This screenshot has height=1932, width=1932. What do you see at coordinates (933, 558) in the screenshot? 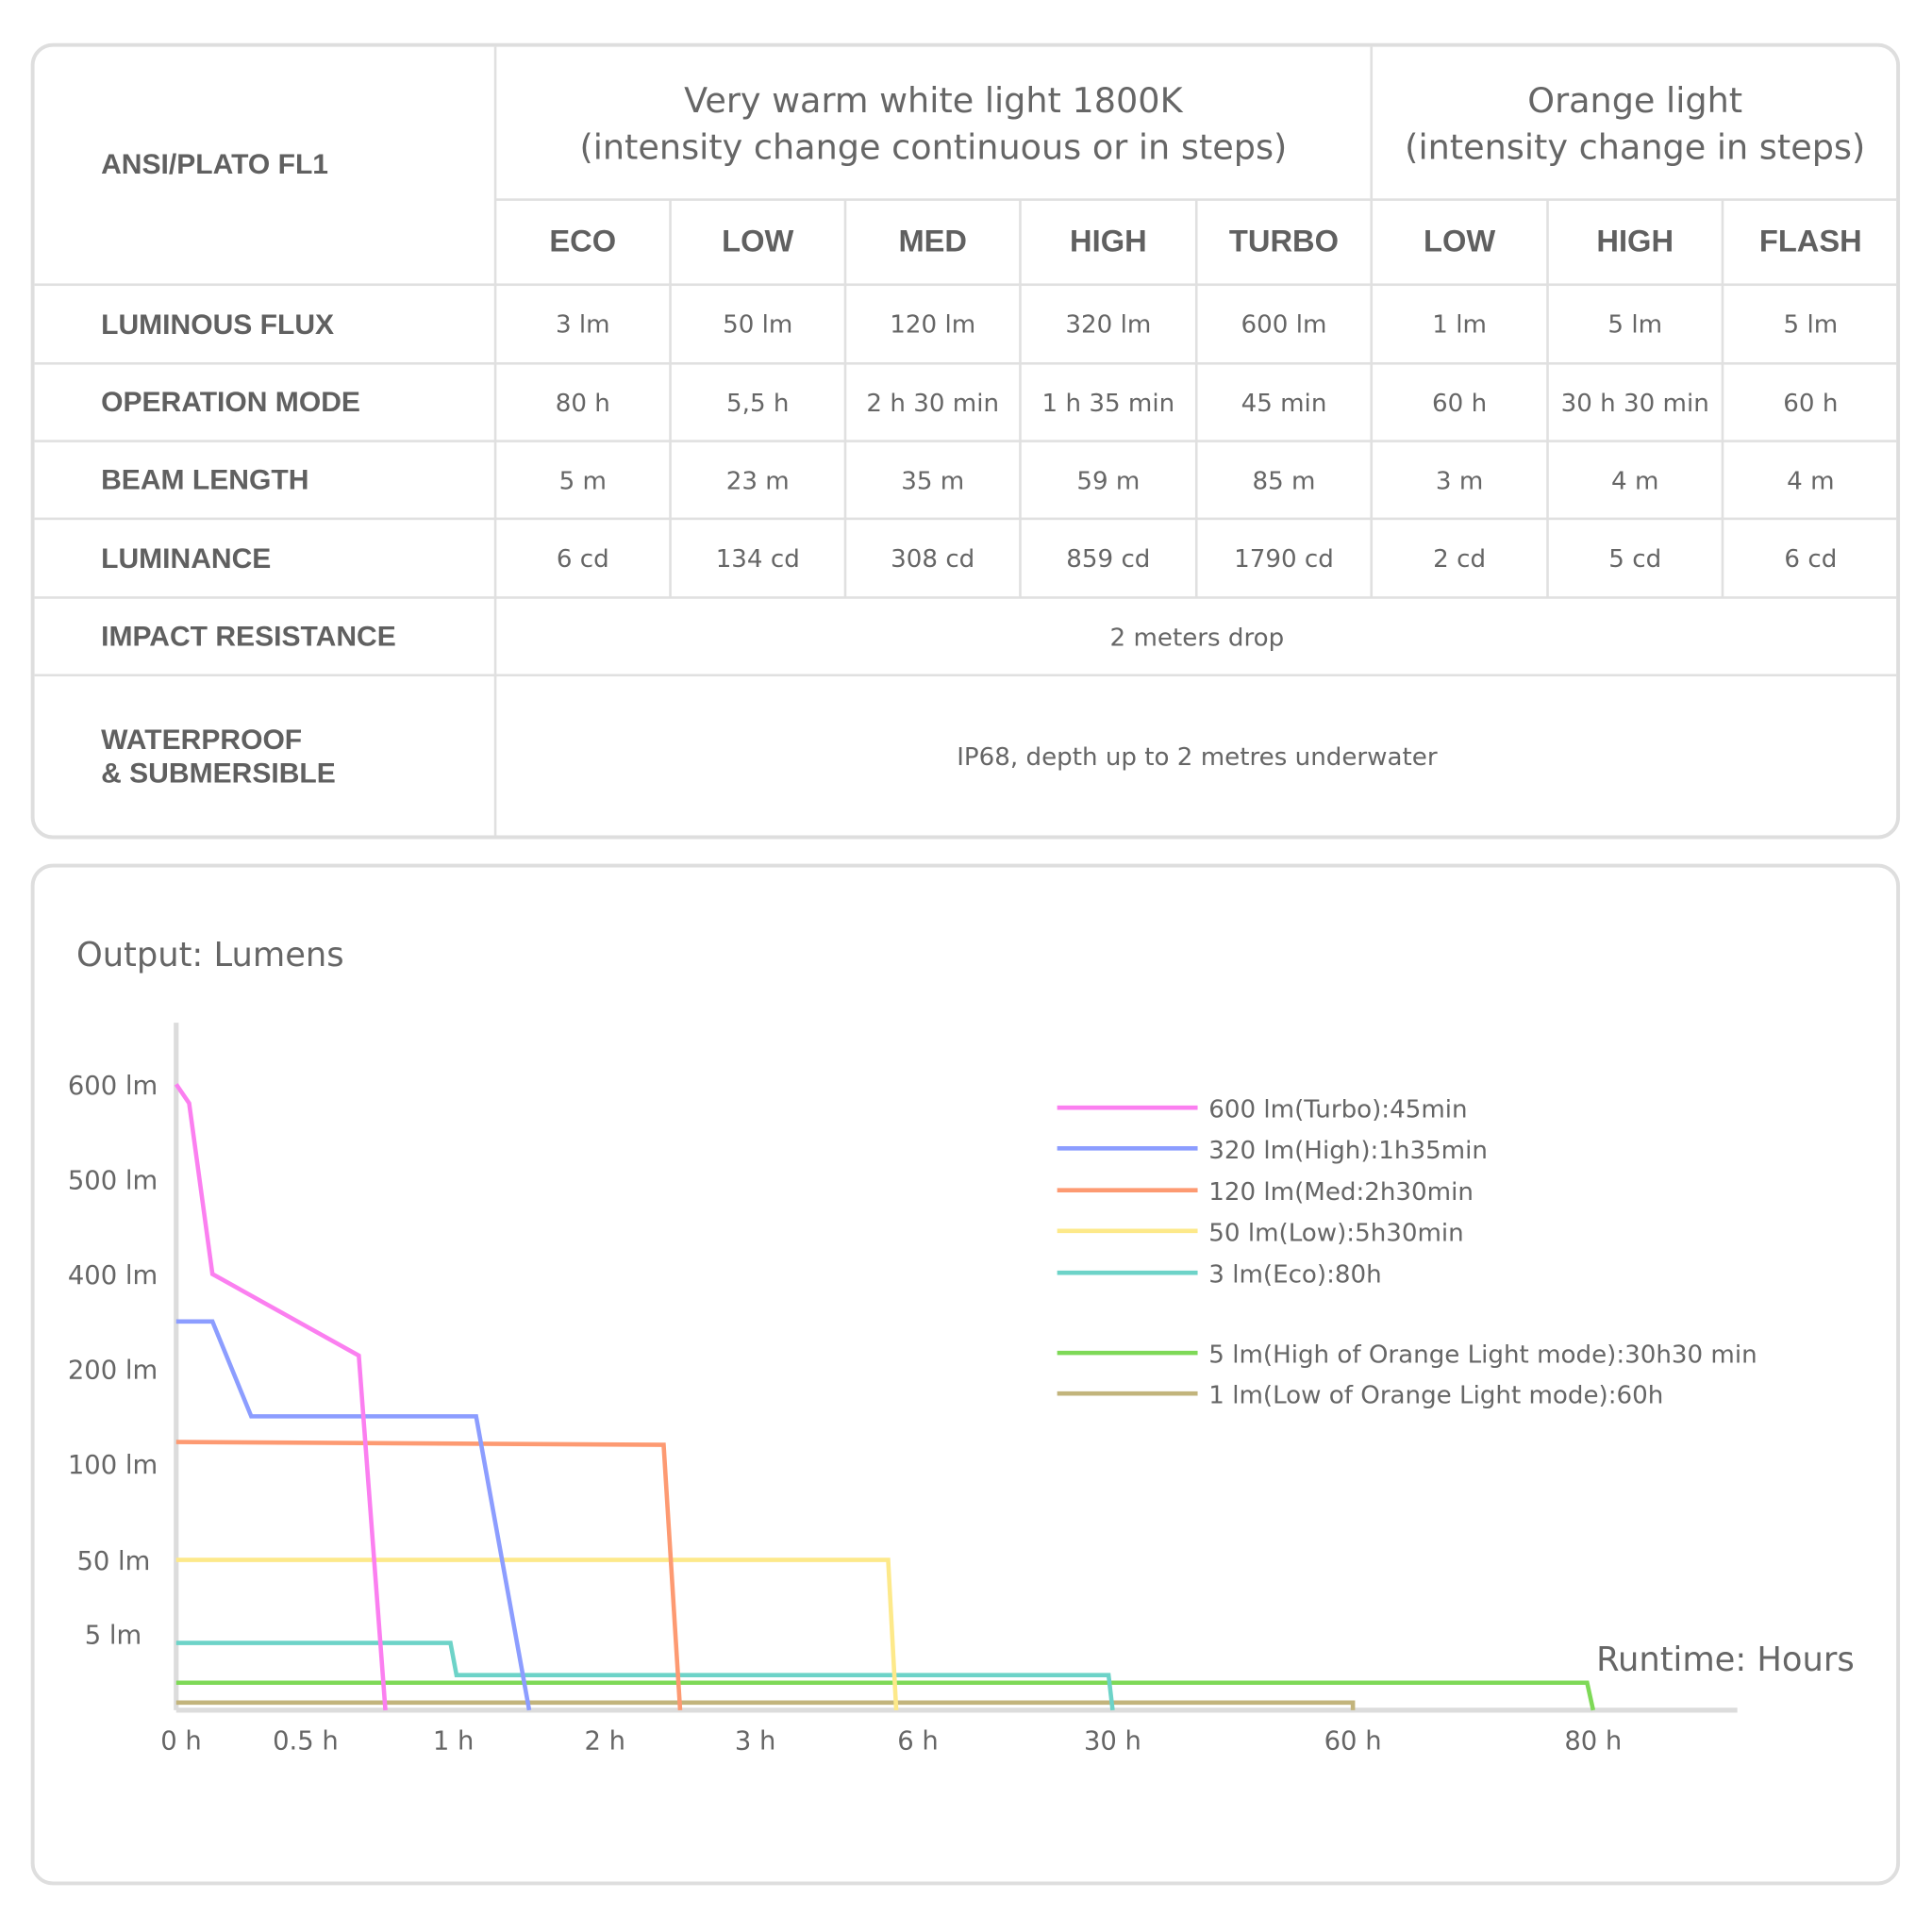
I see `table-cell: 308 cd` at bounding box center [933, 558].